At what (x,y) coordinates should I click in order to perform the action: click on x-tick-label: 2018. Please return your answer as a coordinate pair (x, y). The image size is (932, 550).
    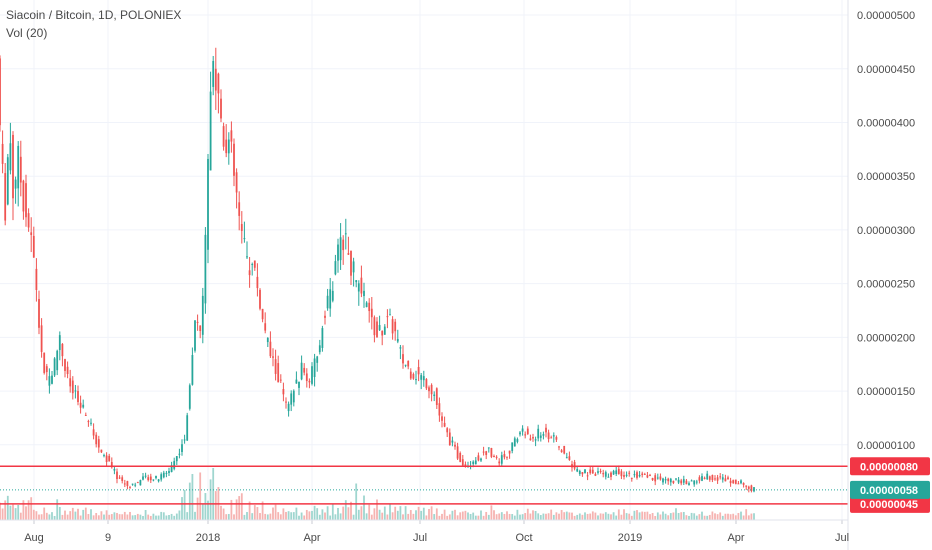
    Looking at the image, I should click on (208, 538).